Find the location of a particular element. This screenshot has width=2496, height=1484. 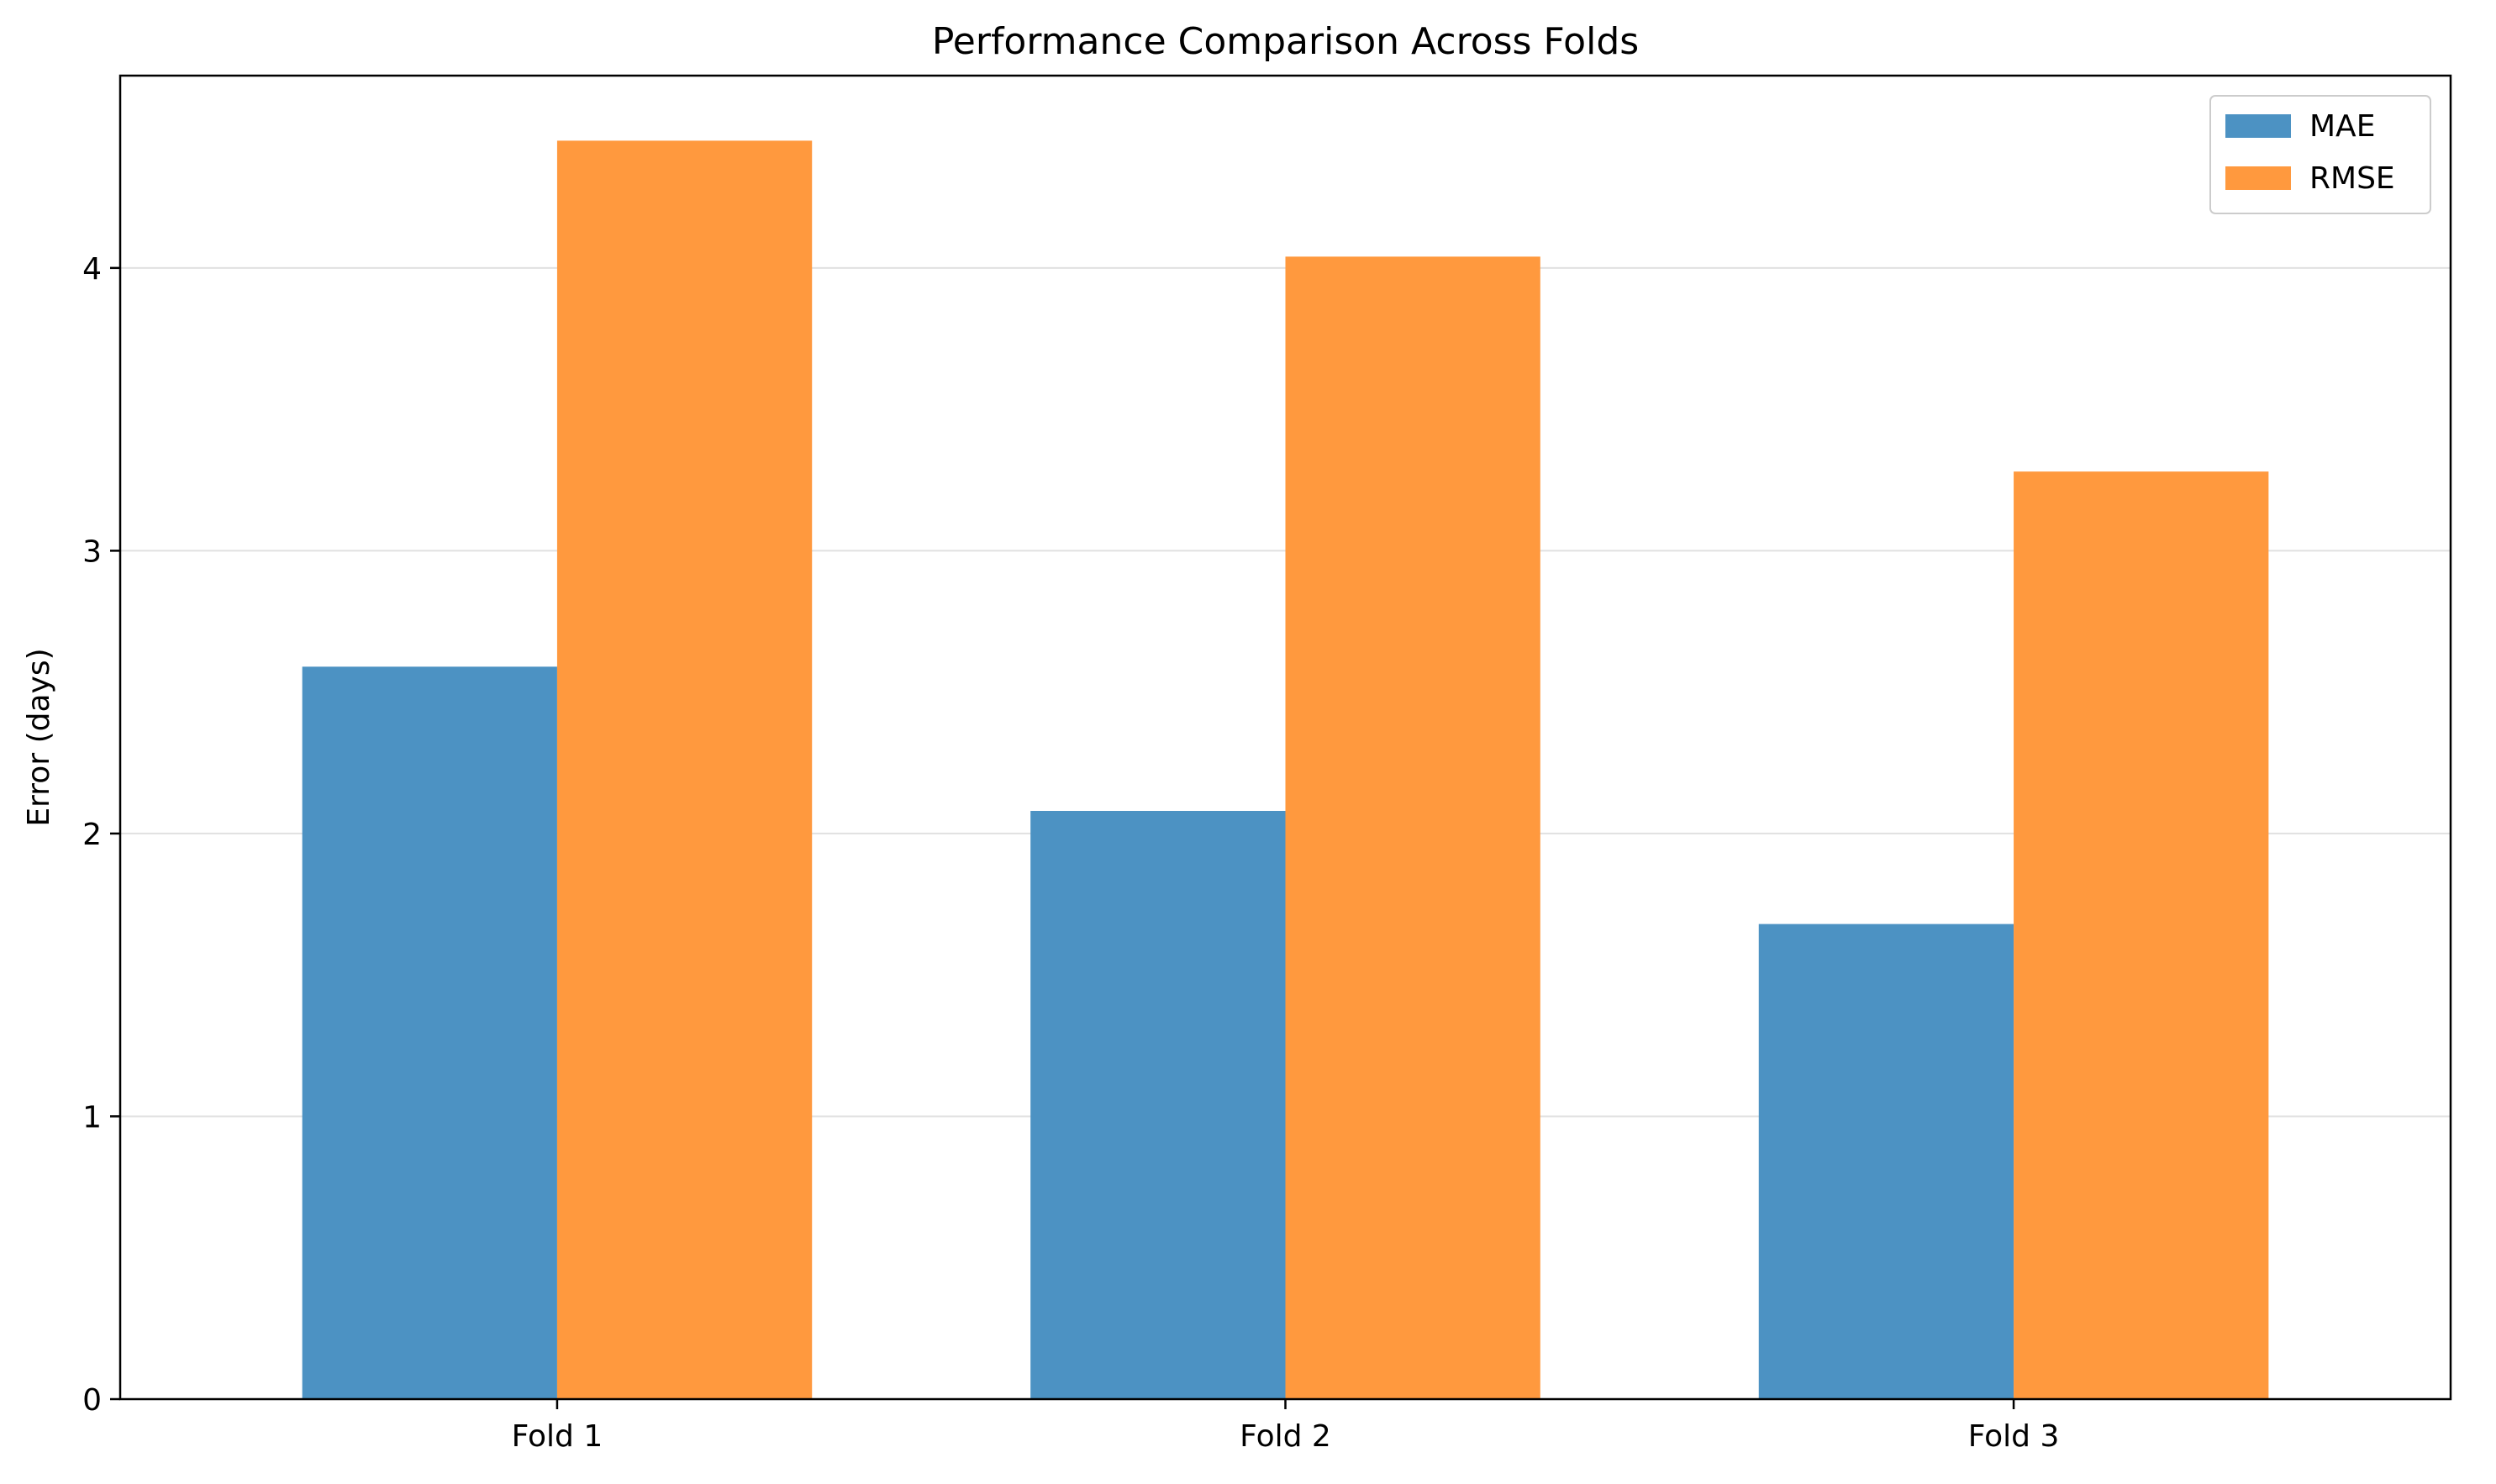

chart-title: Performance Comparison Across Folds is located at coordinates (1285, 41).